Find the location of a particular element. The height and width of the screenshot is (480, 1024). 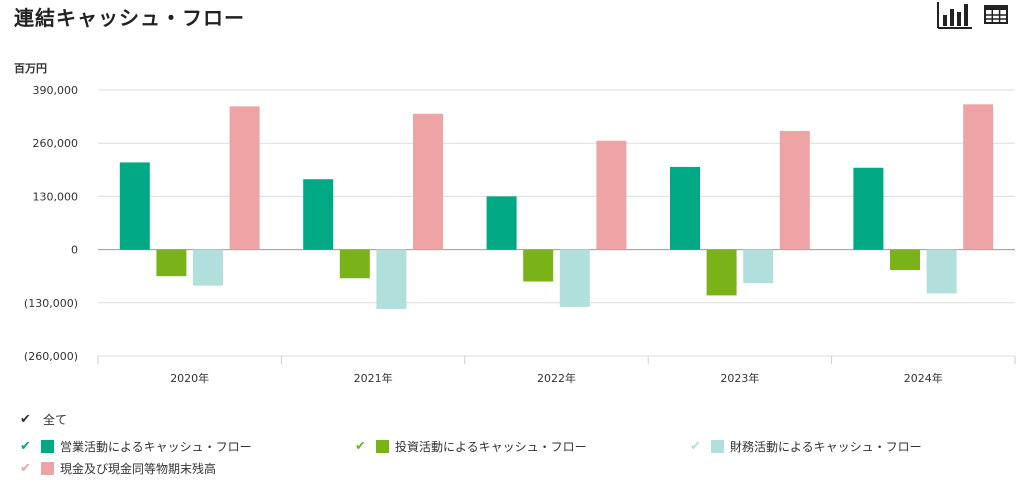

page-title: 連結キャッシュ・フロー is located at coordinates (129, 18).